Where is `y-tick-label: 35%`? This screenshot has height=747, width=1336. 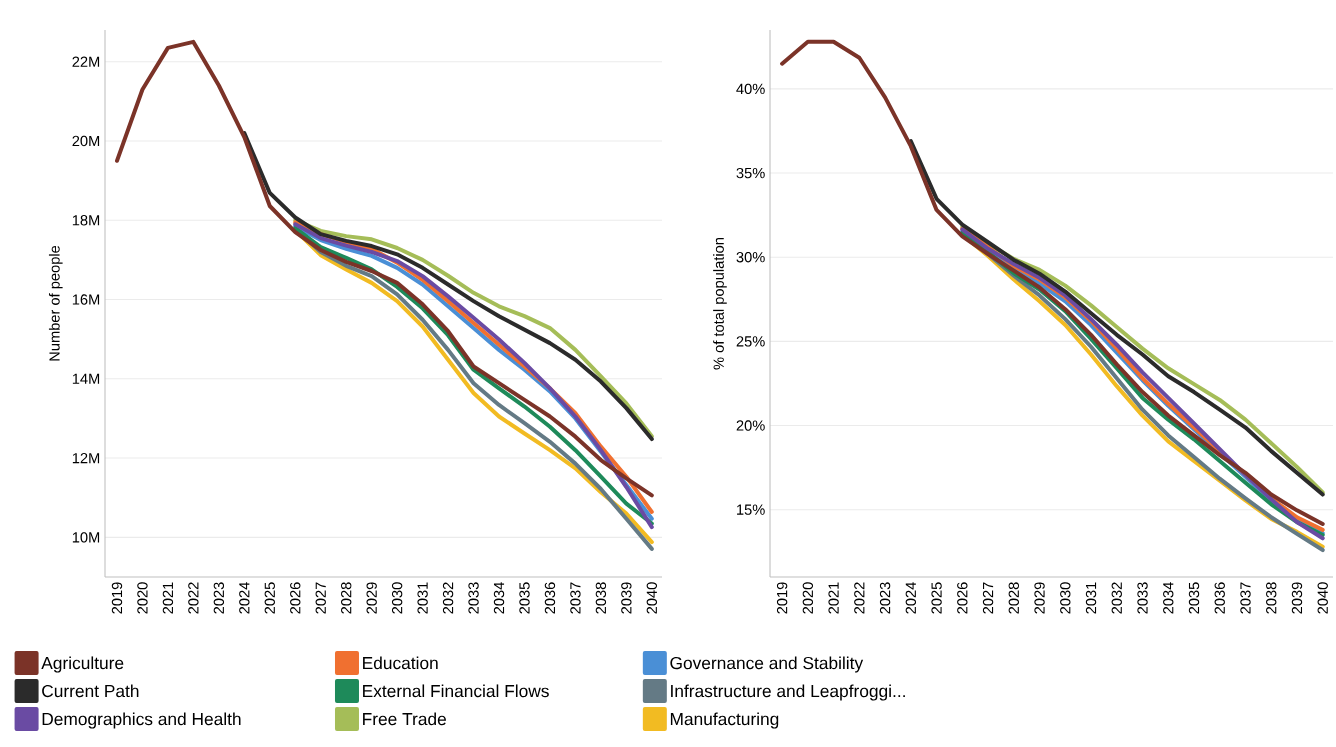 y-tick-label: 35% is located at coordinates (750, 173).